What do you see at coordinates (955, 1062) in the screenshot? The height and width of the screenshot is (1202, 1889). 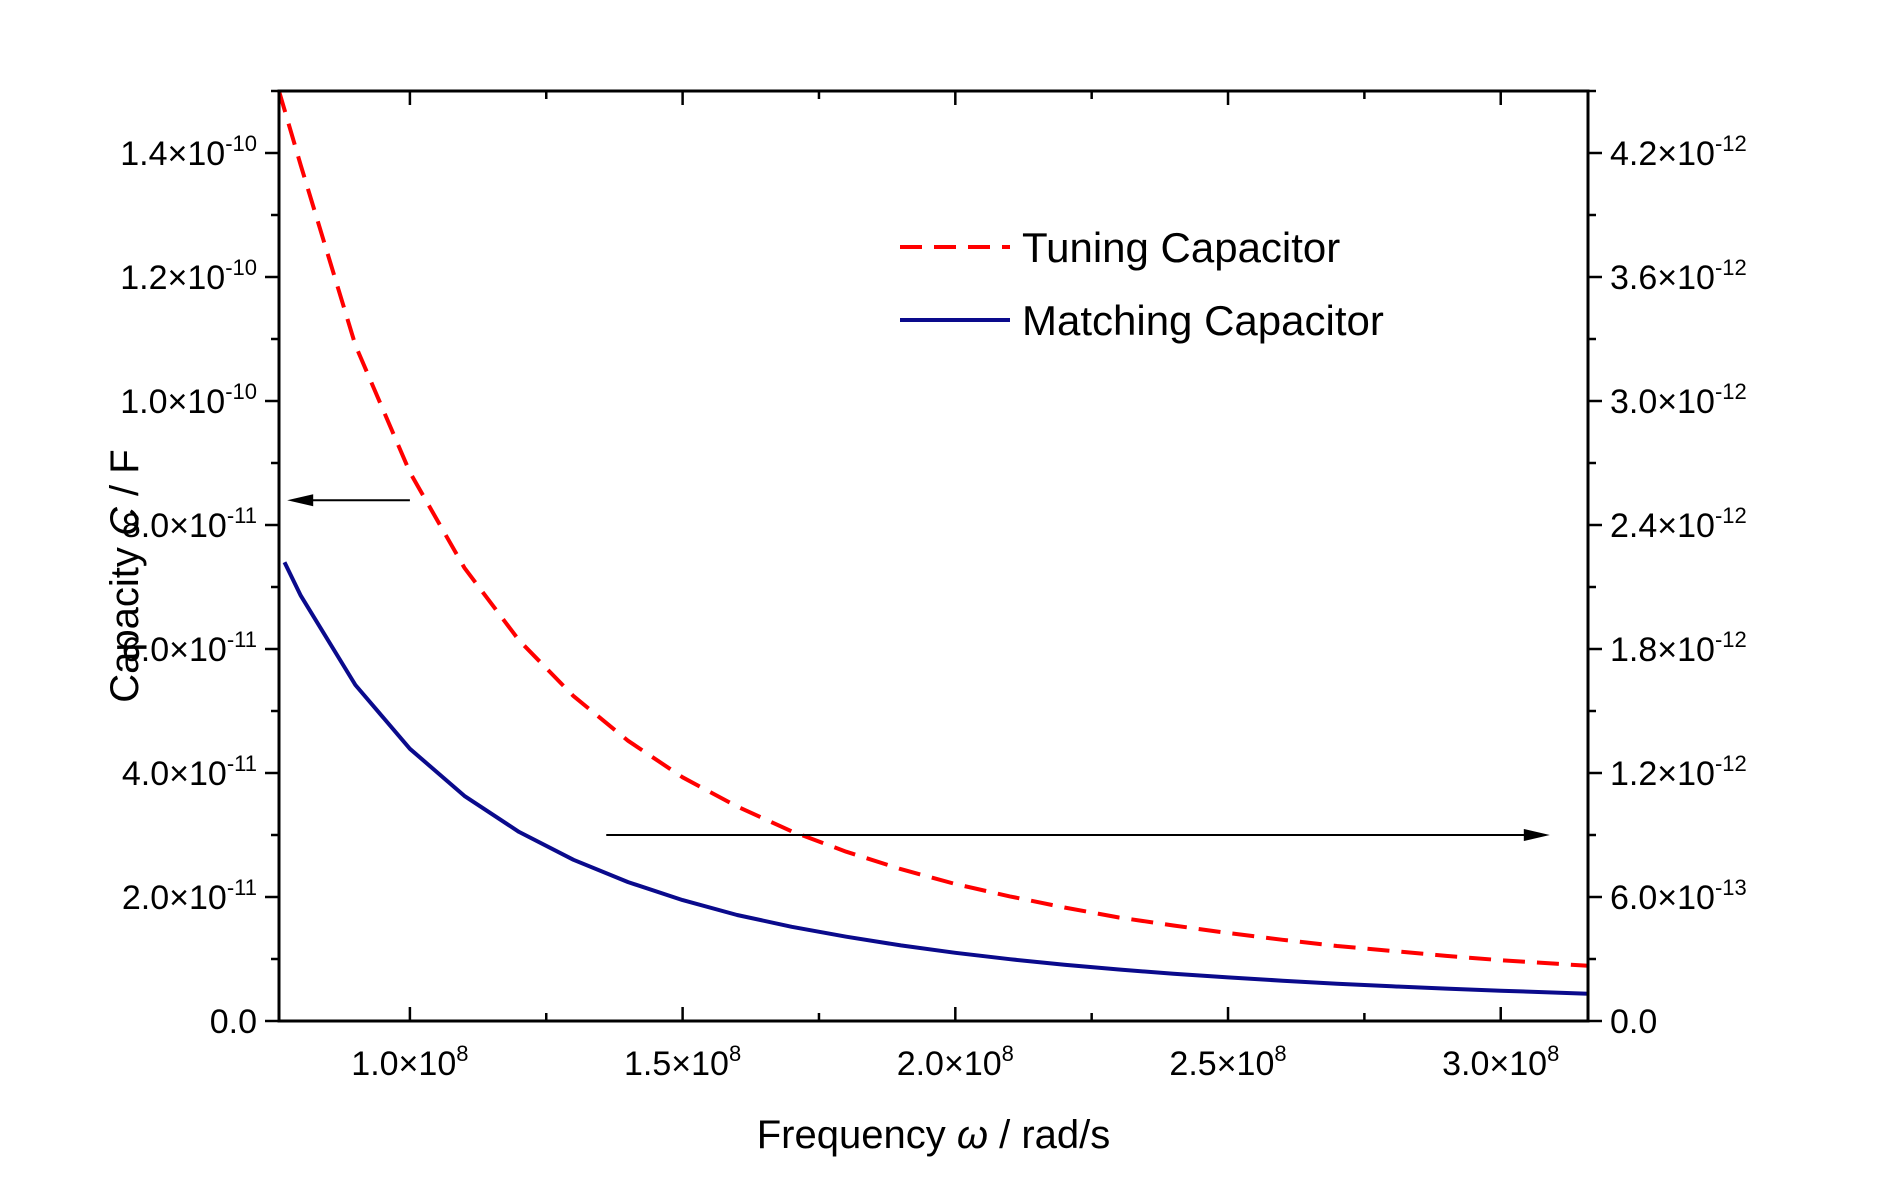 I see `x-tick-label: 2.0×10⁸` at bounding box center [955, 1062].